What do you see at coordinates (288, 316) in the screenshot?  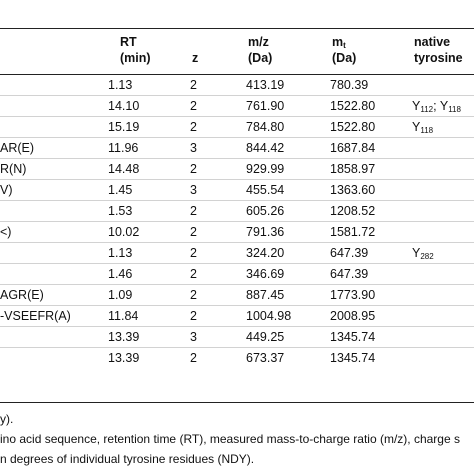 I see `cell-mz: 1004.98` at bounding box center [288, 316].